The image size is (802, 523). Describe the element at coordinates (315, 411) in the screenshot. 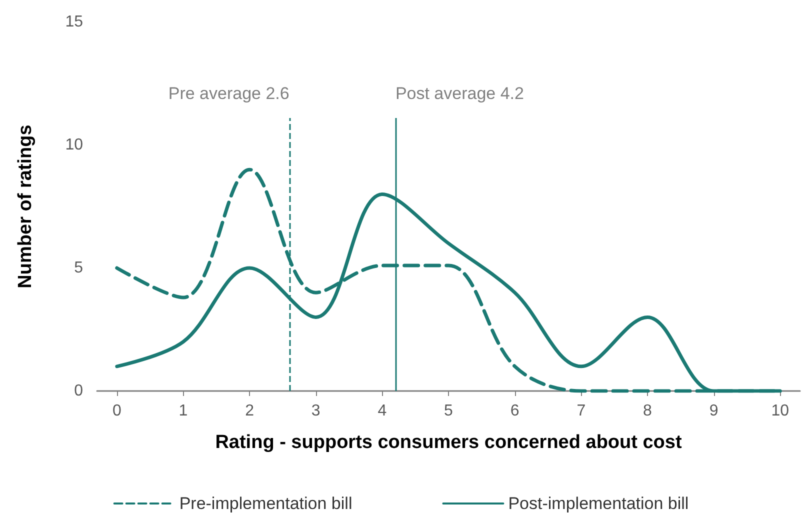

I see `x-tick-label: 3` at that location.